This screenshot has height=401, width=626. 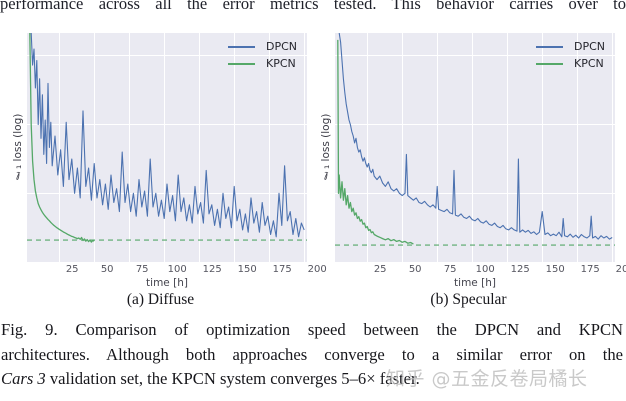 I want to click on subfigure-caption-a: (a) Diffuse, so click(x=160, y=299).